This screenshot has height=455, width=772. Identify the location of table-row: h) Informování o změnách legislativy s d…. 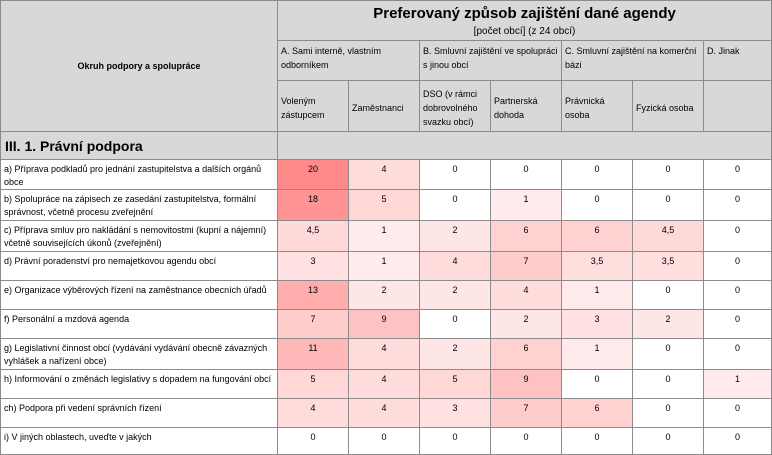
(386, 384).